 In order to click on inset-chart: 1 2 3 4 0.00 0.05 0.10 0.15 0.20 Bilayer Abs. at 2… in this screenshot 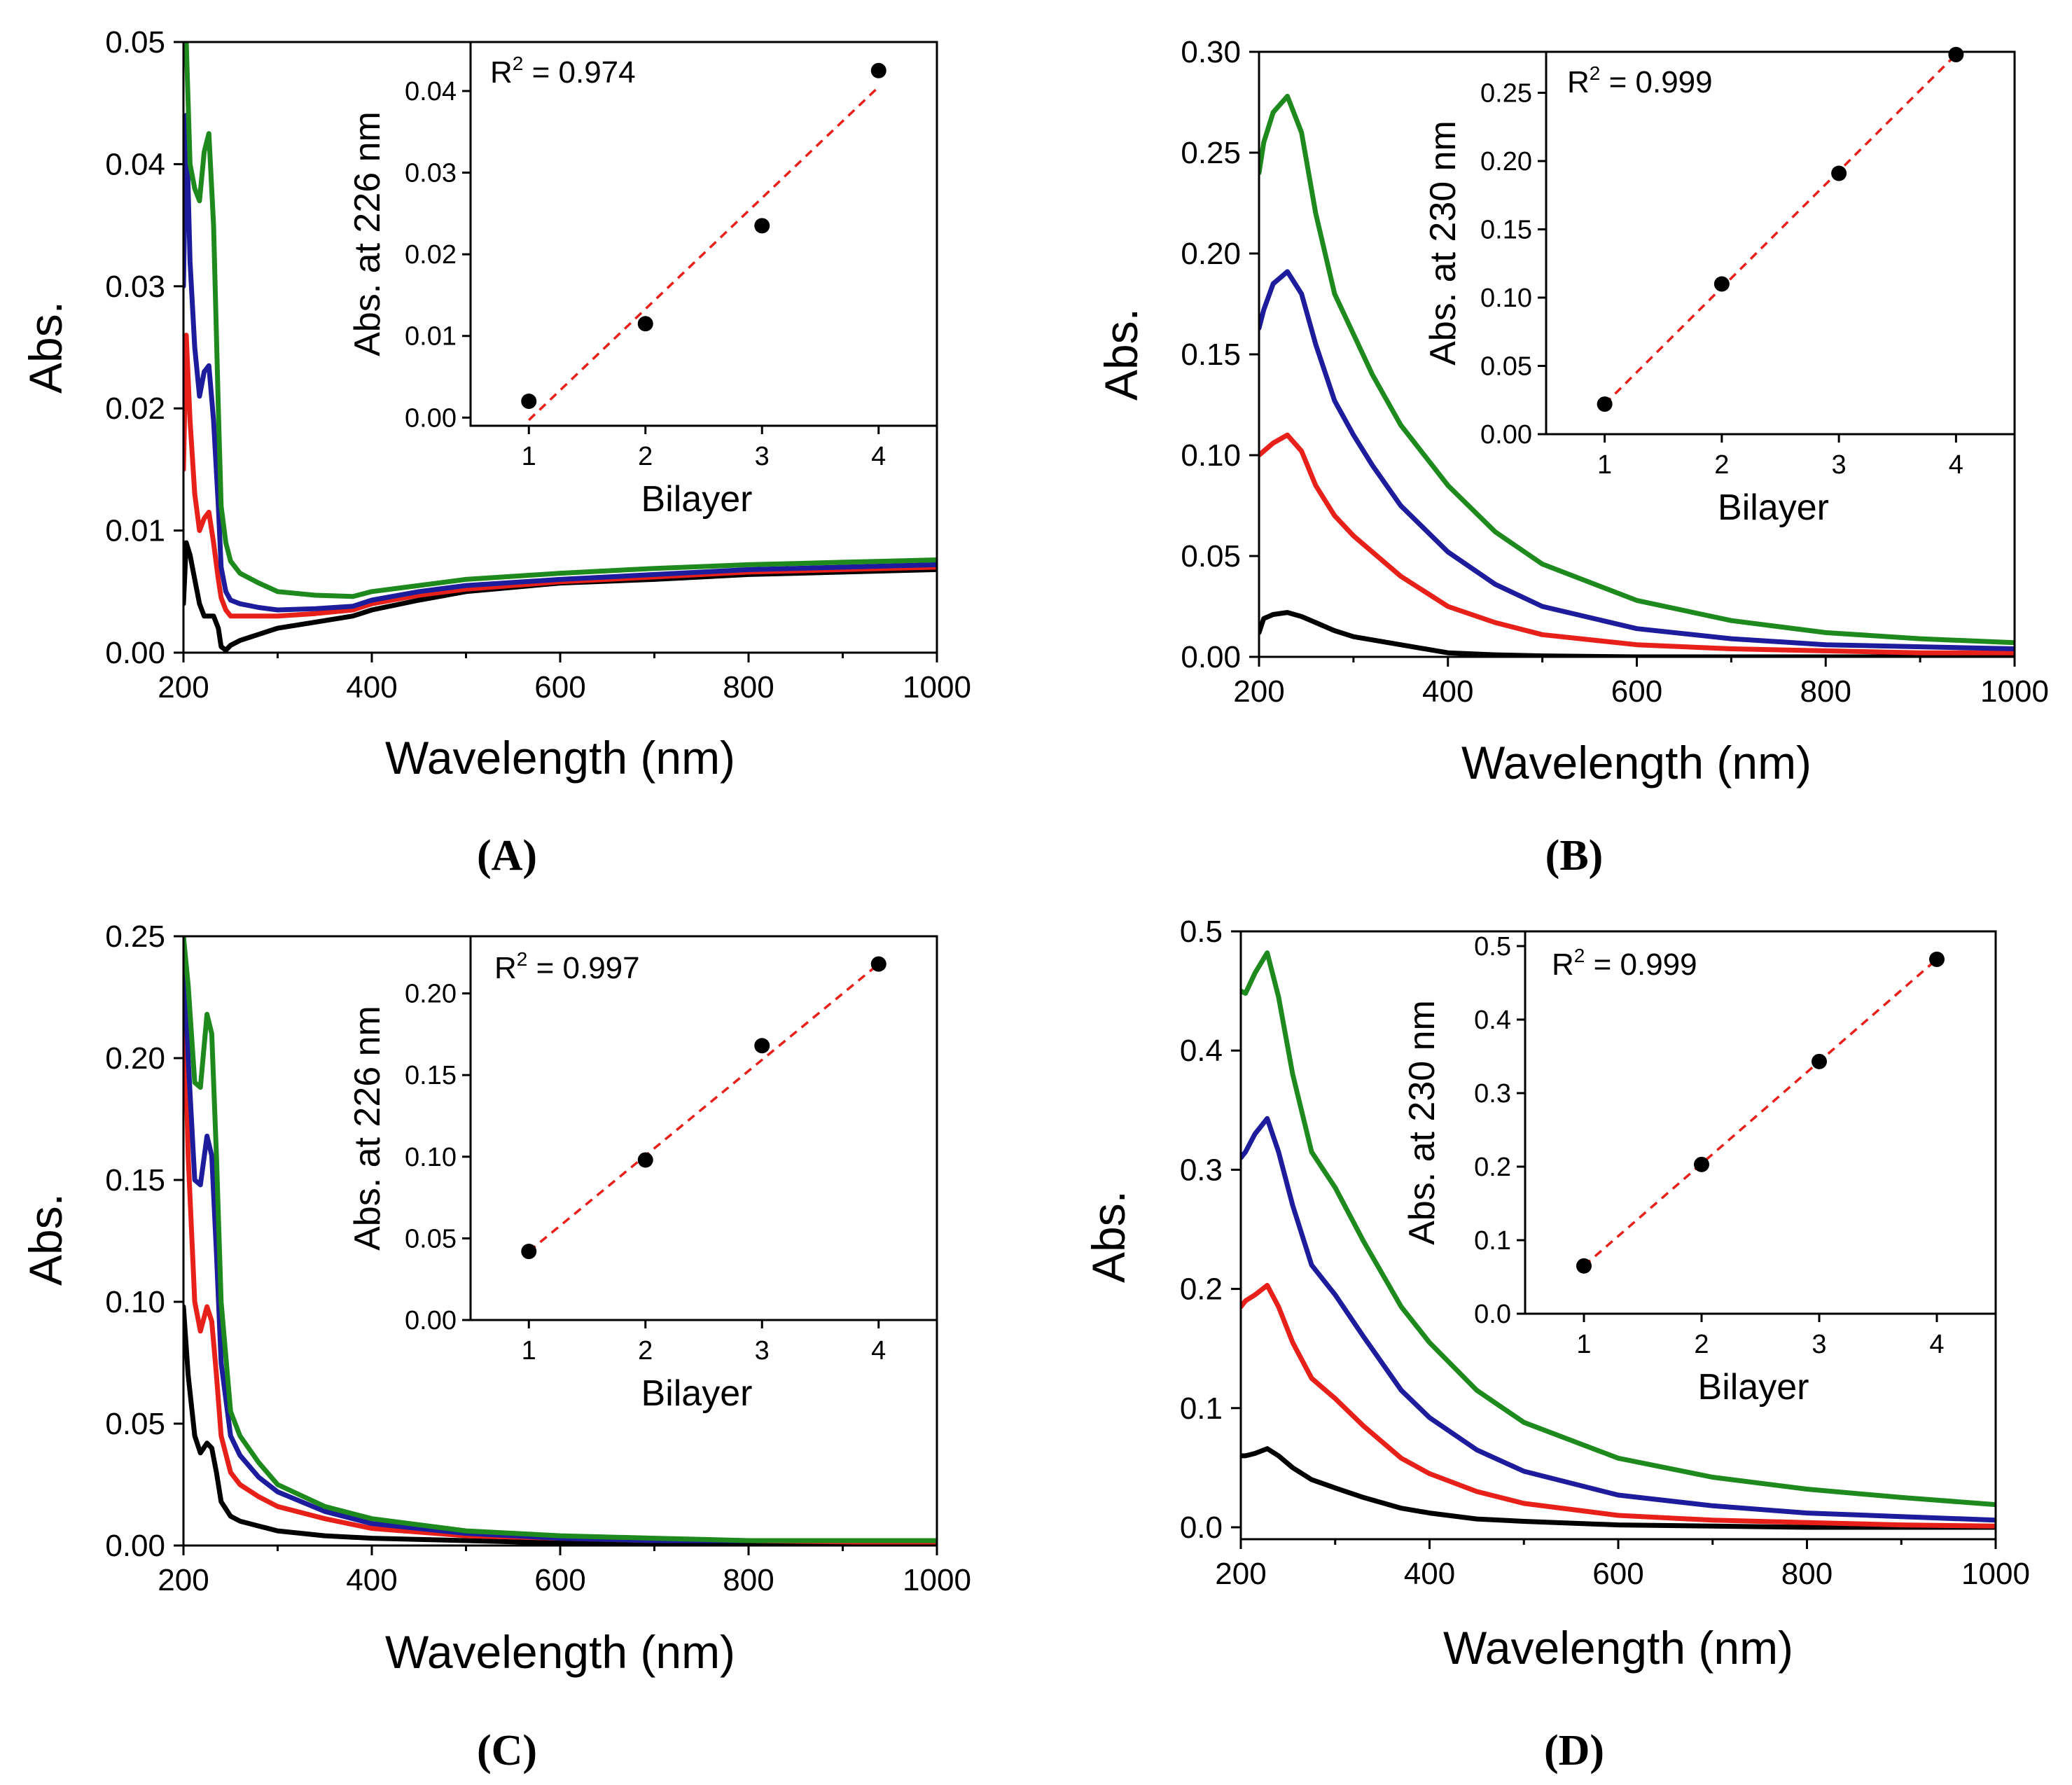, I will do `click(642, 1174)`.